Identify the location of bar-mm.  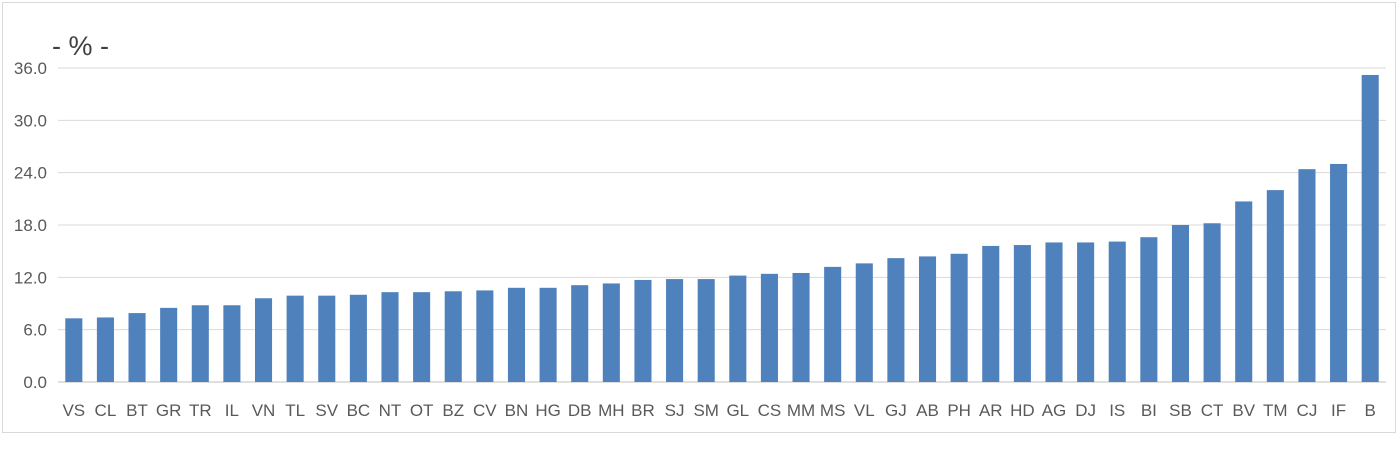
(801, 327).